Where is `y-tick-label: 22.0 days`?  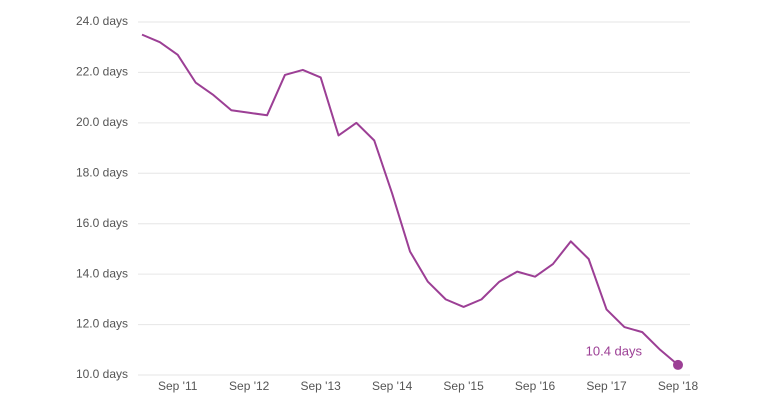
y-tick-label: 22.0 days is located at coordinates (102, 72).